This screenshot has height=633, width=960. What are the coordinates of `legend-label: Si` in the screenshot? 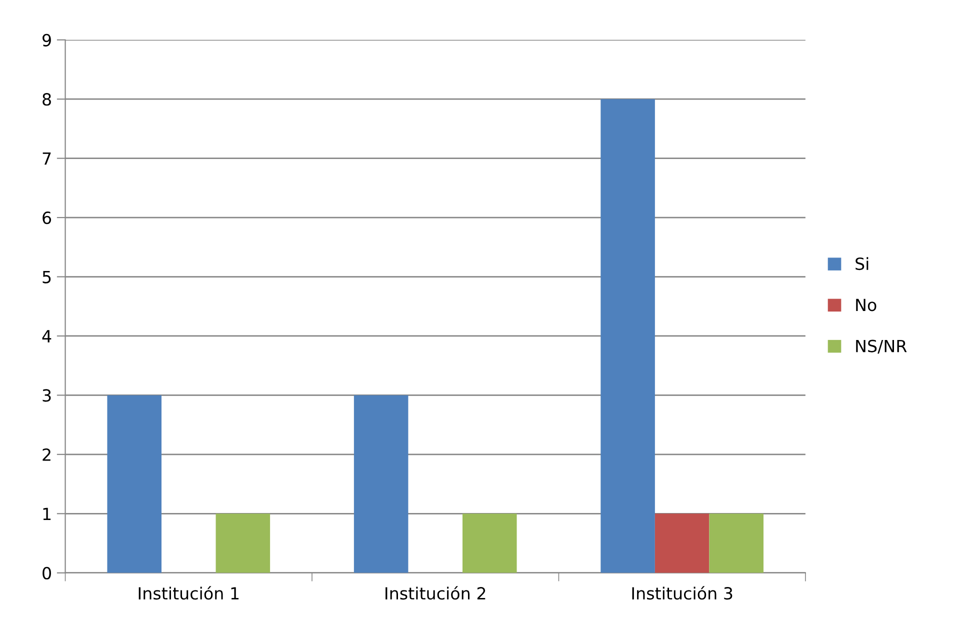 It's located at (862, 263).